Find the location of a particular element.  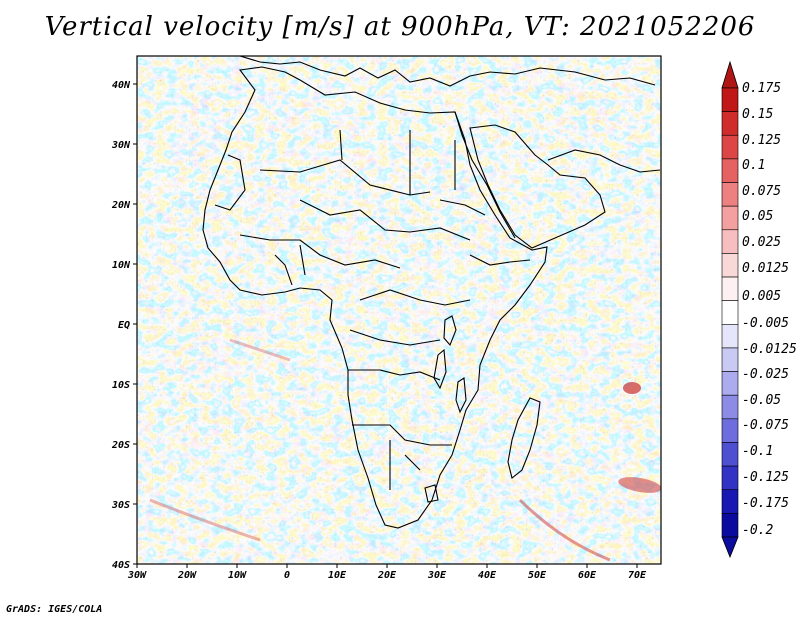

lat-label: 10S is located at coordinates (121, 385).